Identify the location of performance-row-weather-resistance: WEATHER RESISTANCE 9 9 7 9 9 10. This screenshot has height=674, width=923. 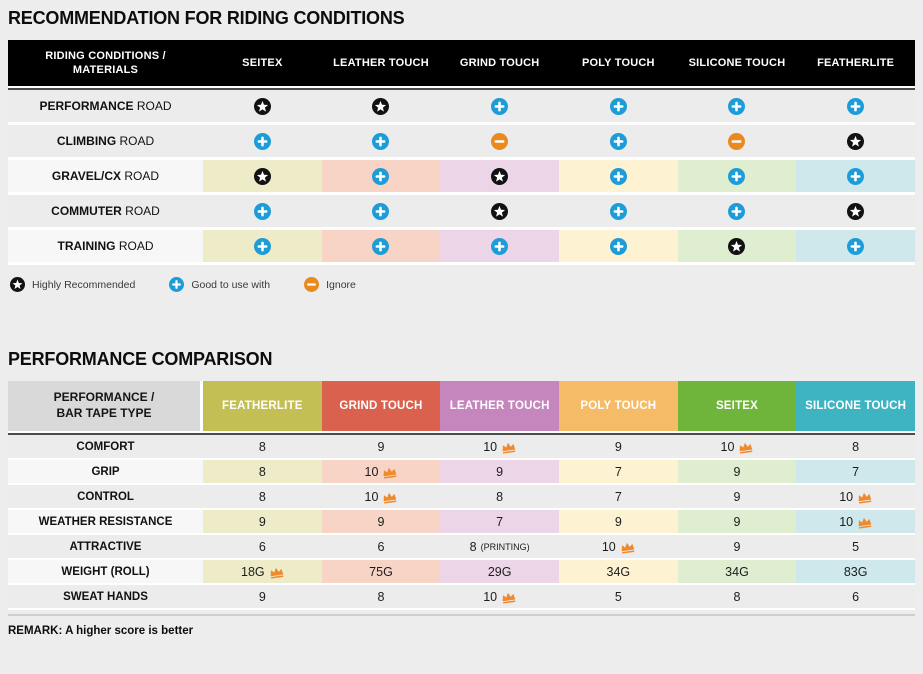
(461, 522).